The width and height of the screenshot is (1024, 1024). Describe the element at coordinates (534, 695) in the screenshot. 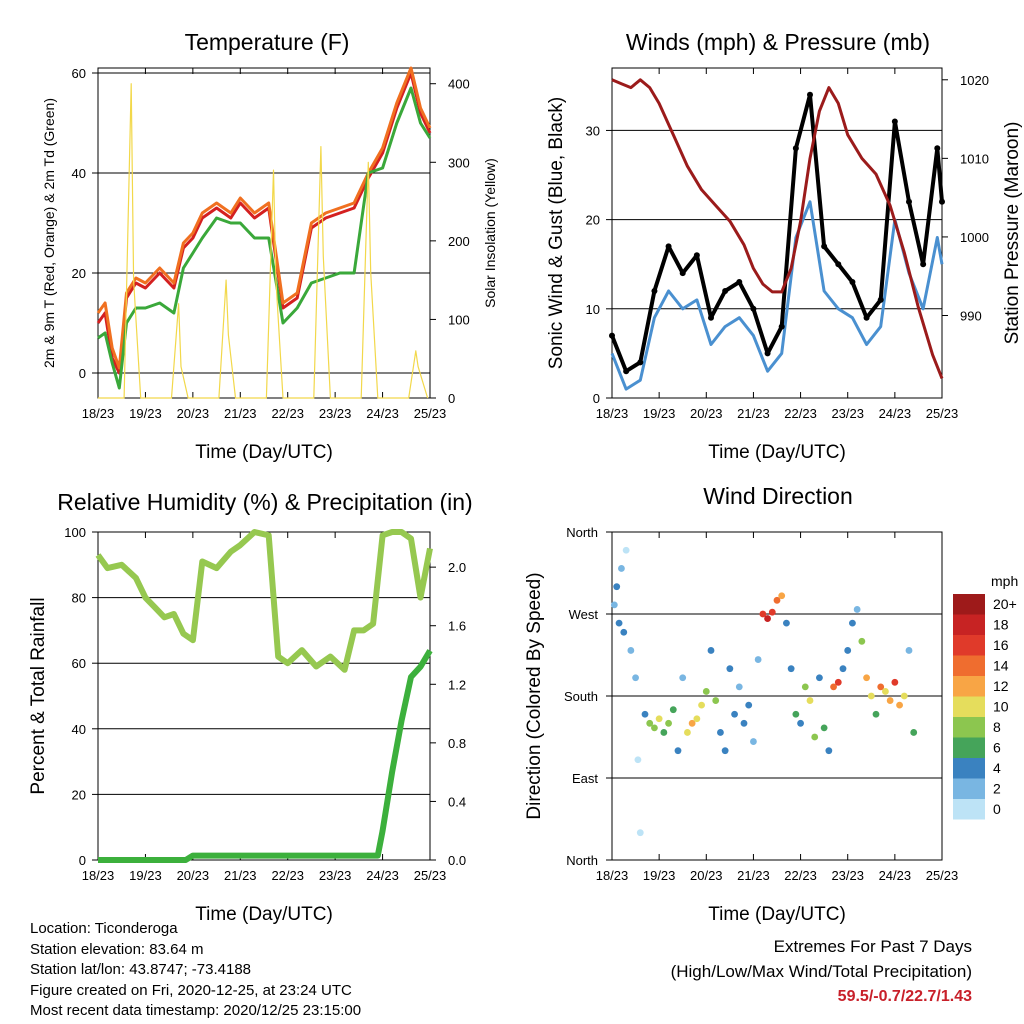

I see `y-axis-label: Direction (Colored By Speed)` at that location.